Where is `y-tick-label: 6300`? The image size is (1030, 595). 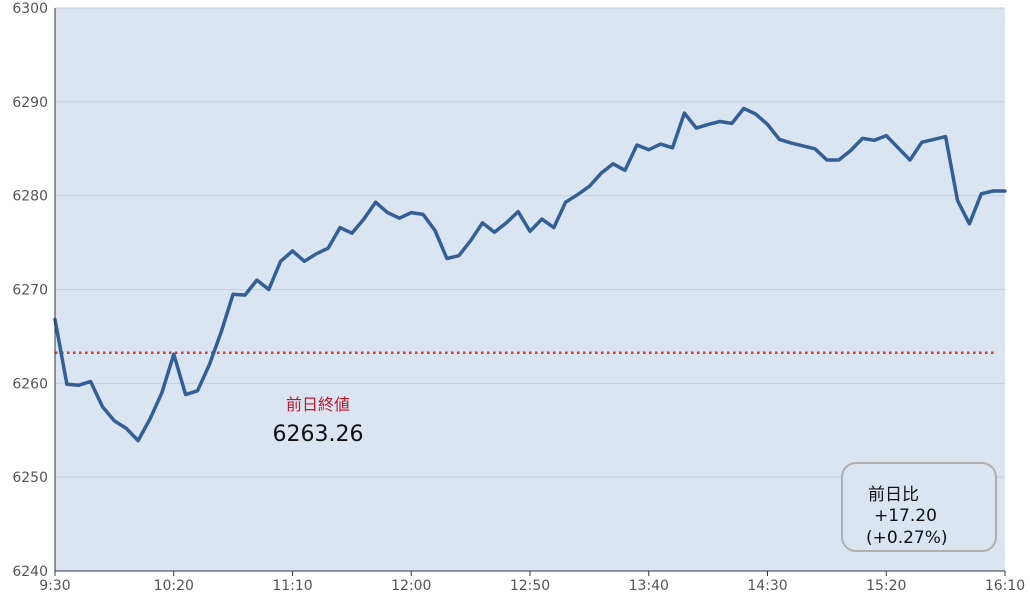 y-tick-label: 6300 is located at coordinates (30, 9).